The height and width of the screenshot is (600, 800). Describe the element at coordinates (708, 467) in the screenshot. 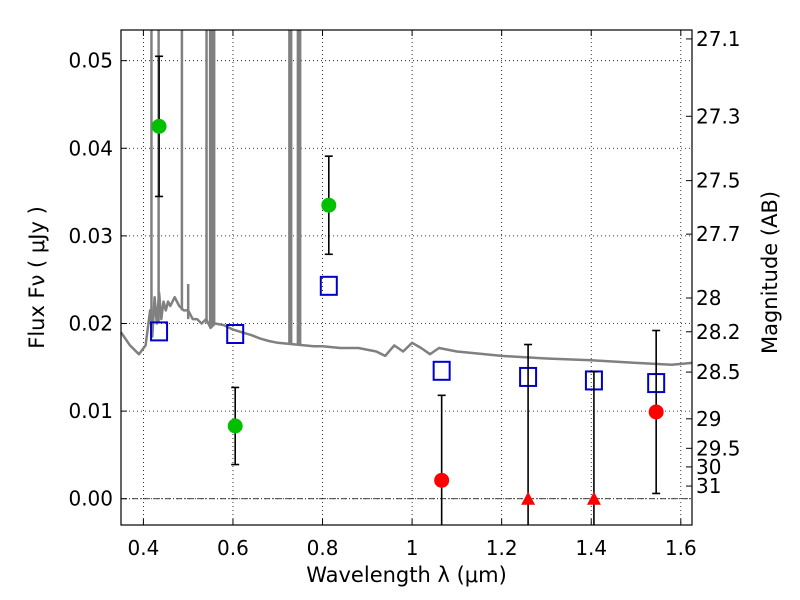

I see `mag-tick-label: 30` at that location.